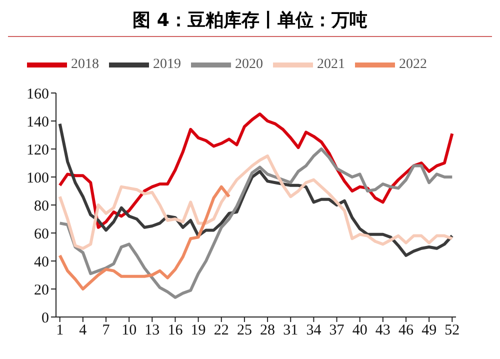 This screenshot has width=500, height=359. I want to click on legend-label: 2019, so click(167, 64).